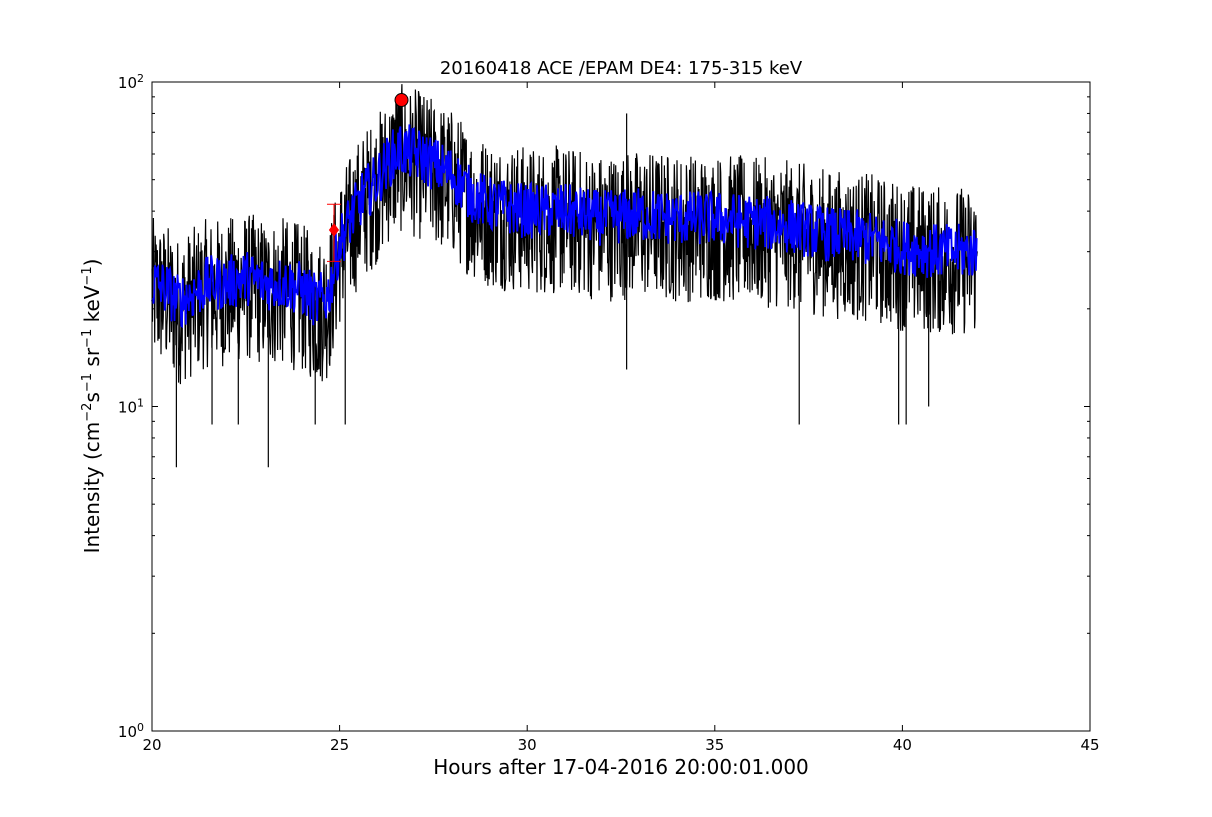  I want to click on x-tick-label: 30, so click(527, 745).